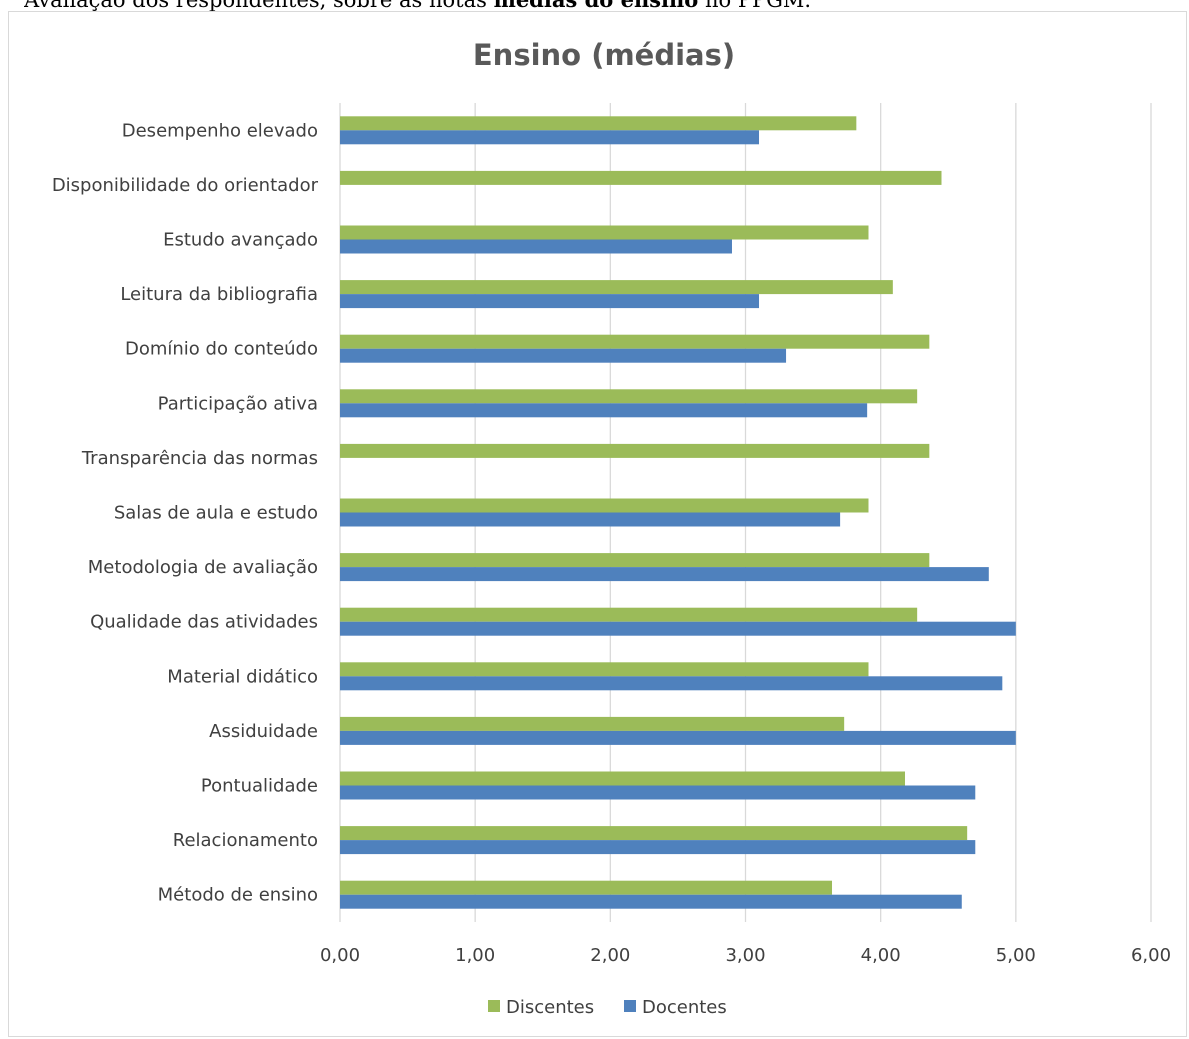 This screenshot has height=1039, width=1189. Describe the element at coordinates (684, 1007) in the screenshot. I see `legend-label-docentes: Docentes` at that location.